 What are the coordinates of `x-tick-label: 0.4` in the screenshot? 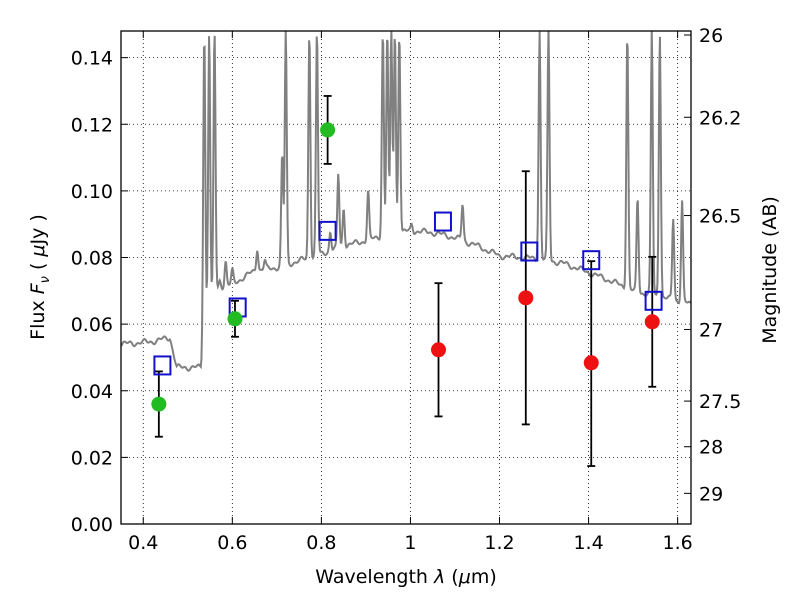 It's located at (143, 543).